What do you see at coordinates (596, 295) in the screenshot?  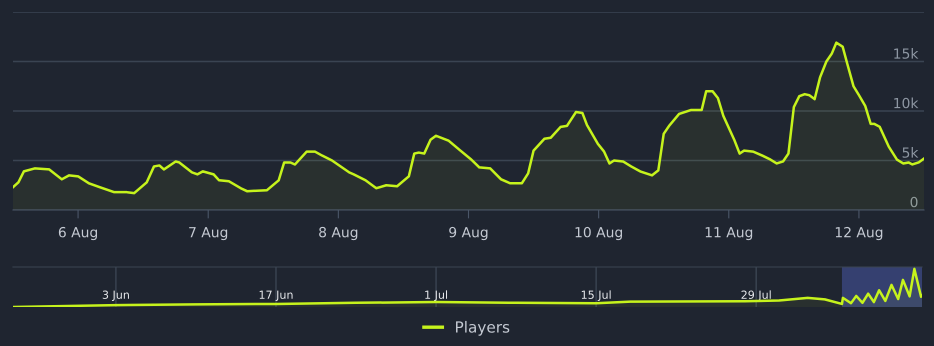 I see `x-tick-label: 15 Jul` at bounding box center [596, 295].